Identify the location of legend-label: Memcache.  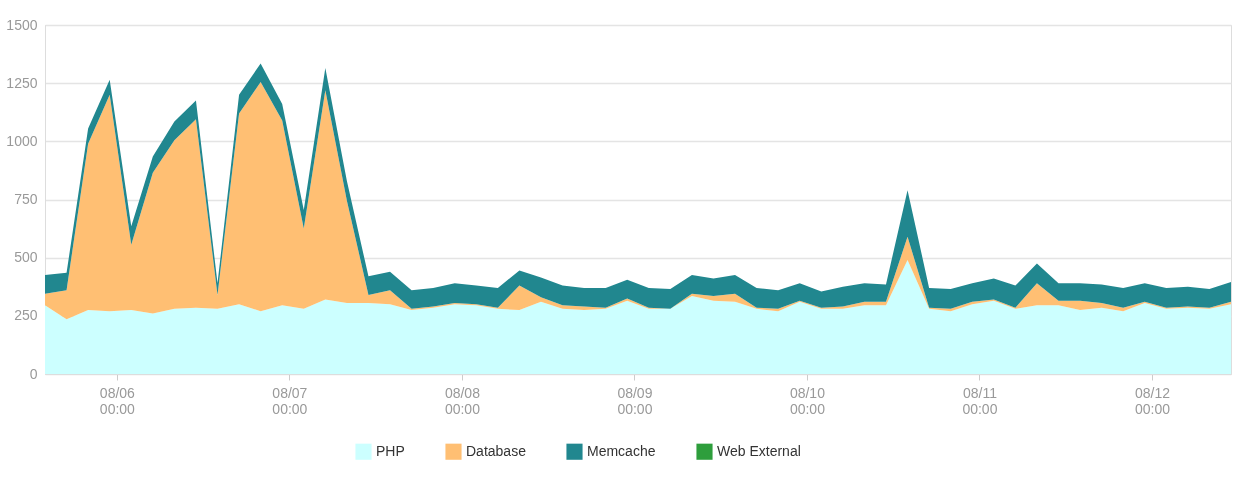
(621, 450).